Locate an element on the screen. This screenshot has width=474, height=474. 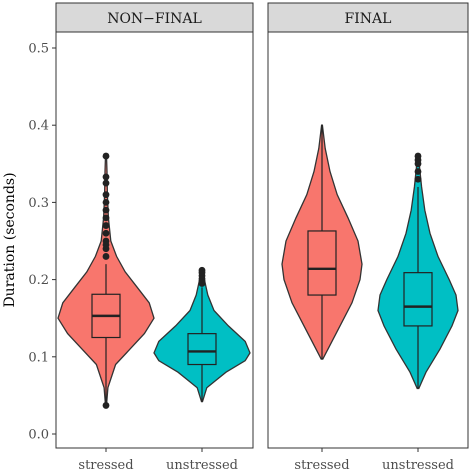
box-non-final-unstressed is located at coordinates (202, 349).